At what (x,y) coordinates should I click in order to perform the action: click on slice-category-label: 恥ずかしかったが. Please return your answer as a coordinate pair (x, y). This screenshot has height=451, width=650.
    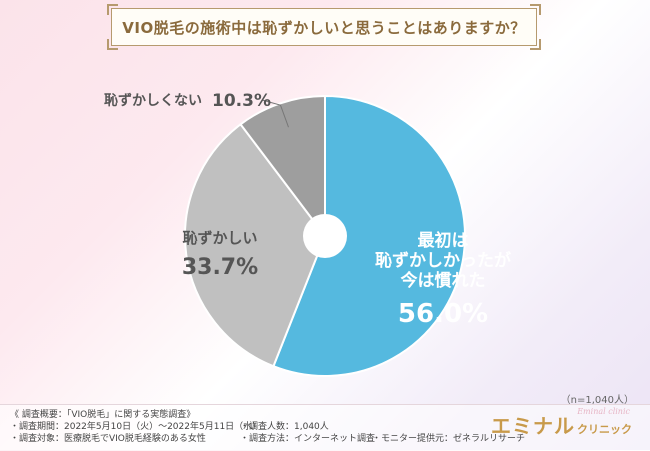
    Looking at the image, I should click on (443, 260).